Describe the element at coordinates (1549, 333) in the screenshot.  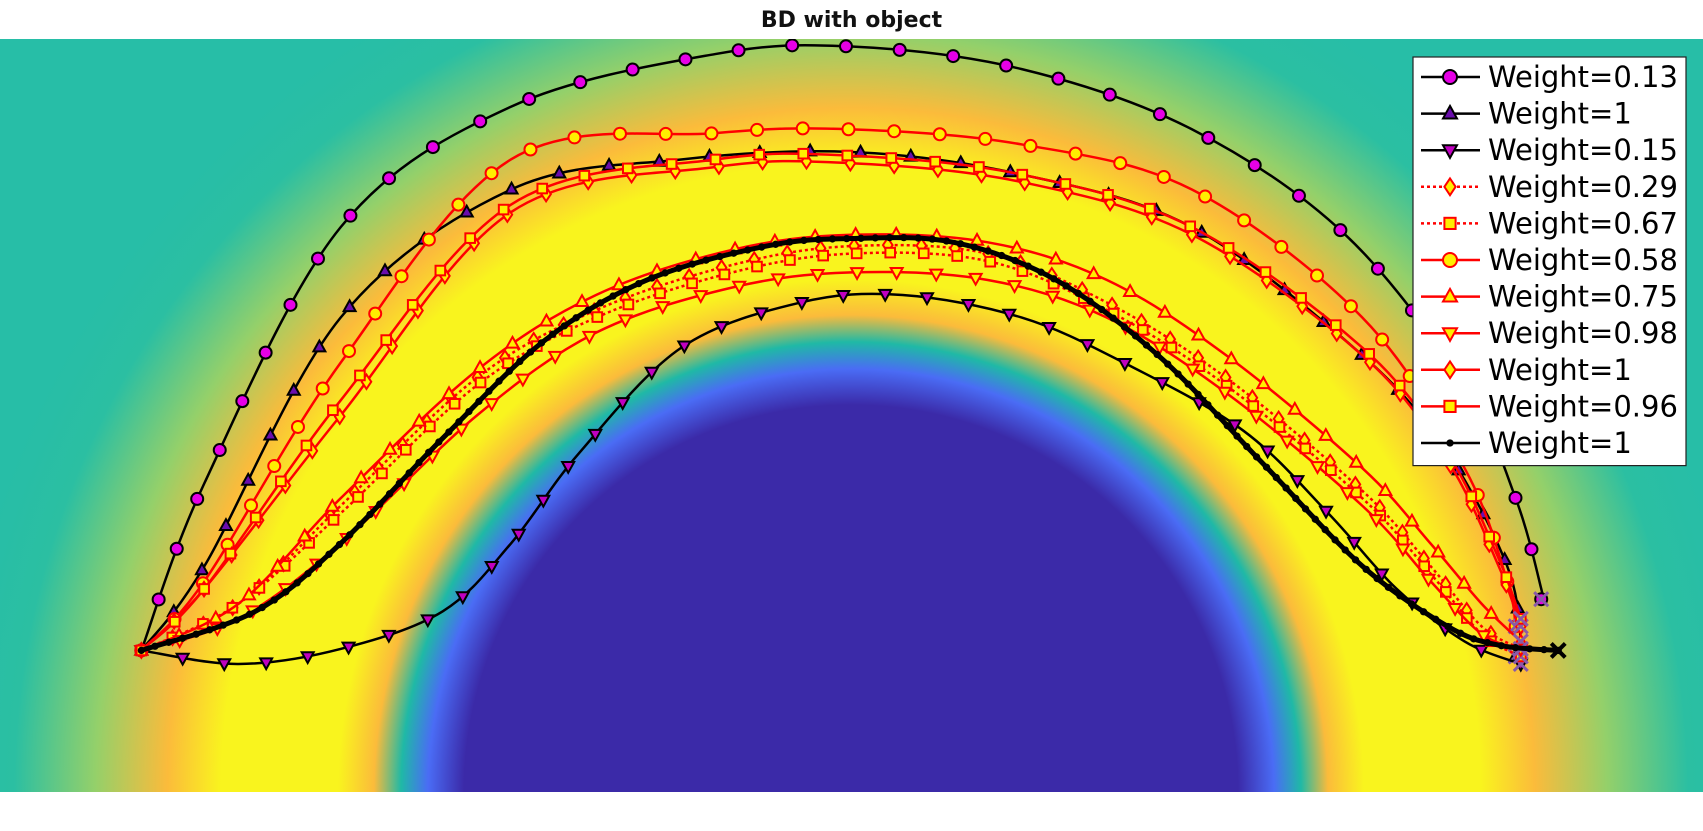
I see `legend-item: Weight=0.98` at that location.